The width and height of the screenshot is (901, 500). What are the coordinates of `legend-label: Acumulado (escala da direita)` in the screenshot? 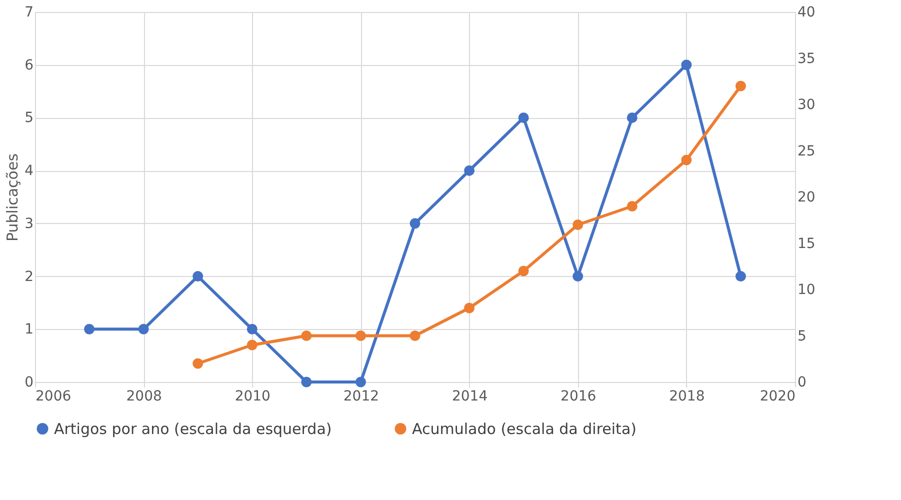 It's located at (524, 429).